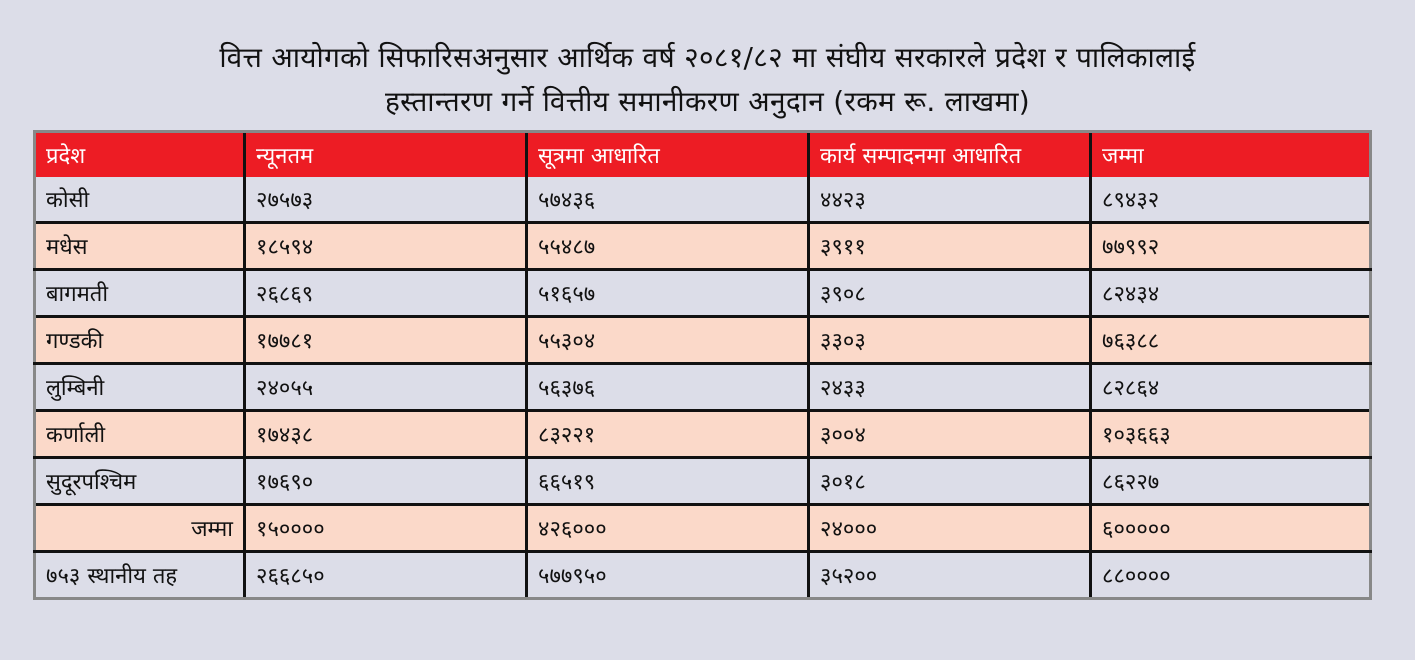 The height and width of the screenshot is (660, 1415). What do you see at coordinates (949, 340) in the screenshot?
I see `performance-cell: ३३०३` at bounding box center [949, 340].